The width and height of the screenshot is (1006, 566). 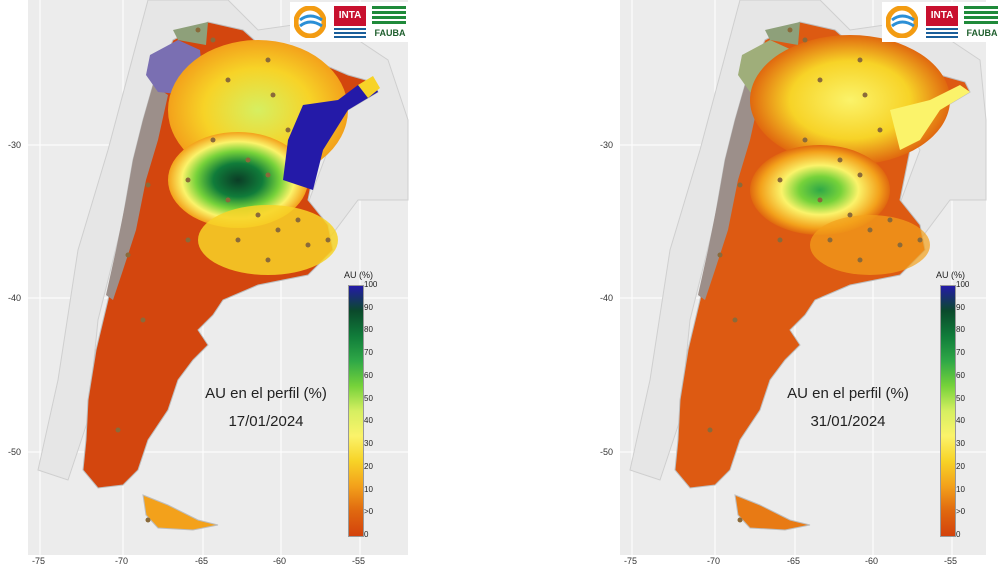 I want to click on logos-left: INTA FAUBA, so click(x=350, y=22).